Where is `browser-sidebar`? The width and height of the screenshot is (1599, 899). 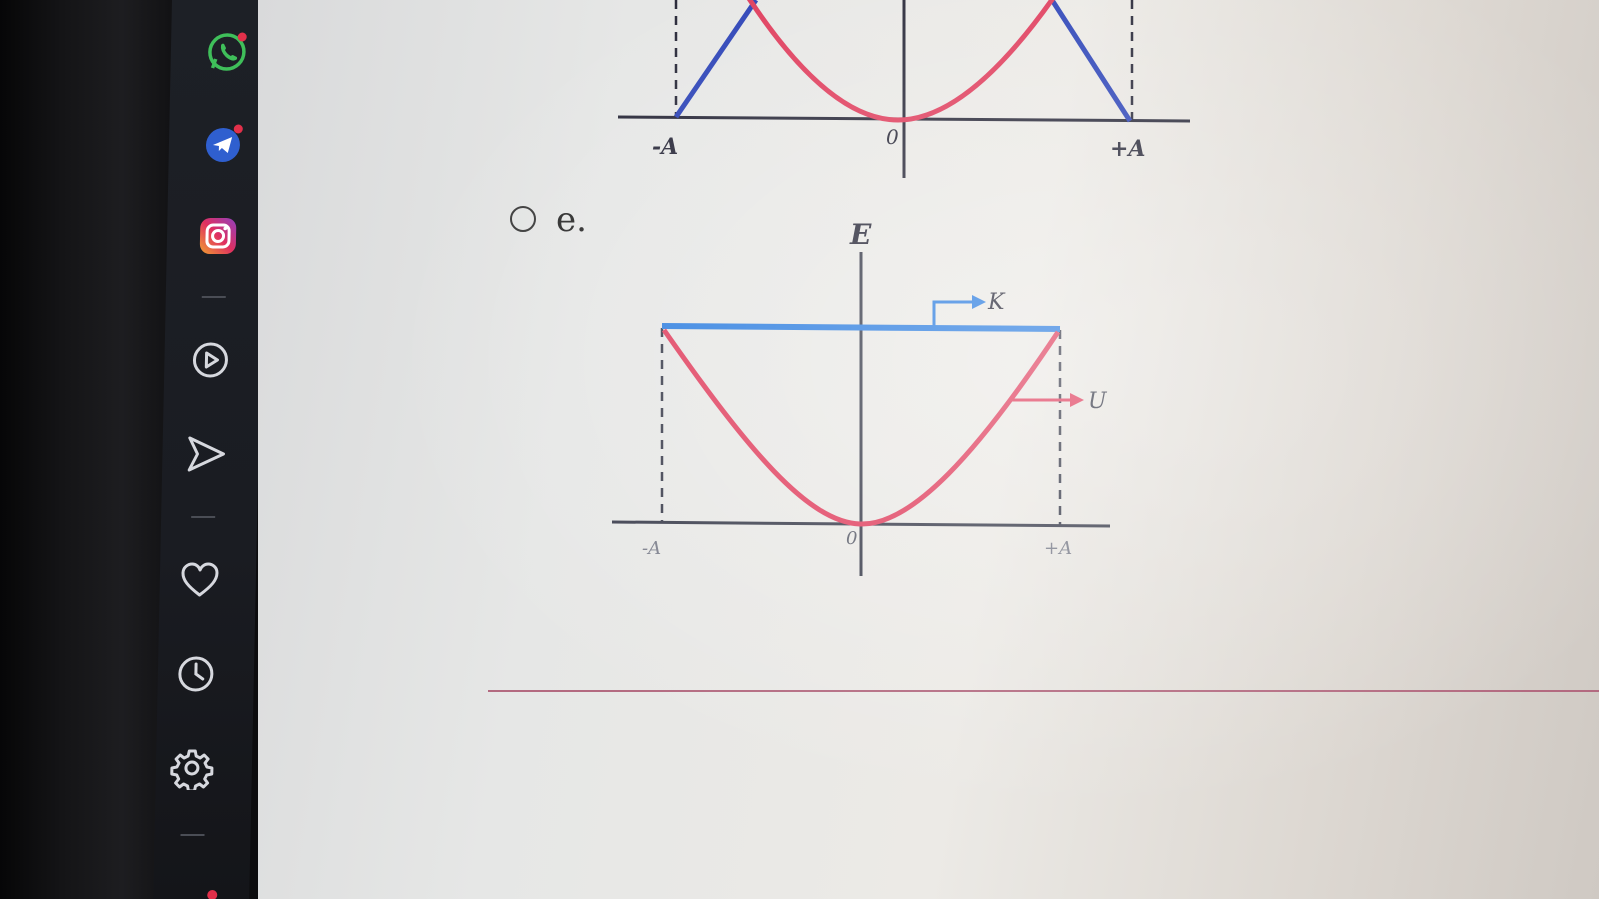
browser-sidebar is located at coordinates (210, 449).